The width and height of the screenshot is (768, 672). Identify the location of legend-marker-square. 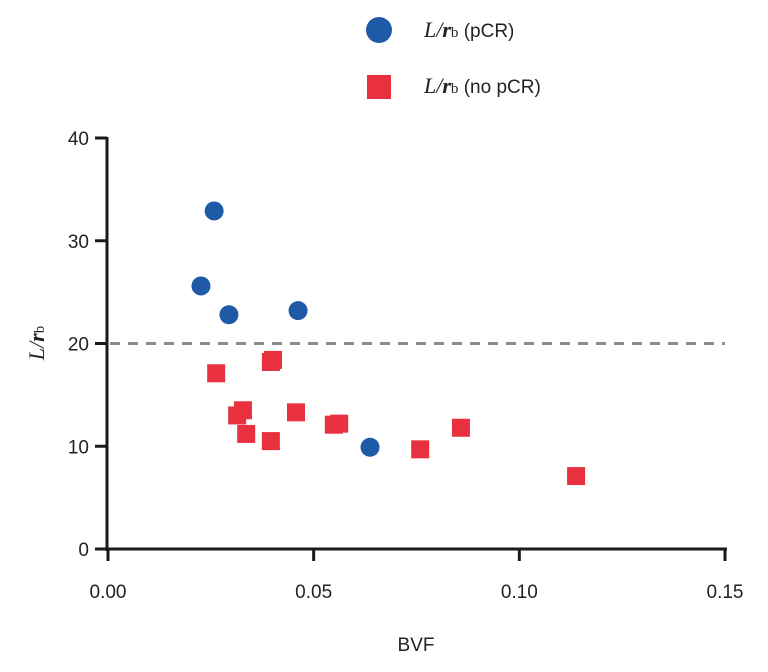
(379, 87).